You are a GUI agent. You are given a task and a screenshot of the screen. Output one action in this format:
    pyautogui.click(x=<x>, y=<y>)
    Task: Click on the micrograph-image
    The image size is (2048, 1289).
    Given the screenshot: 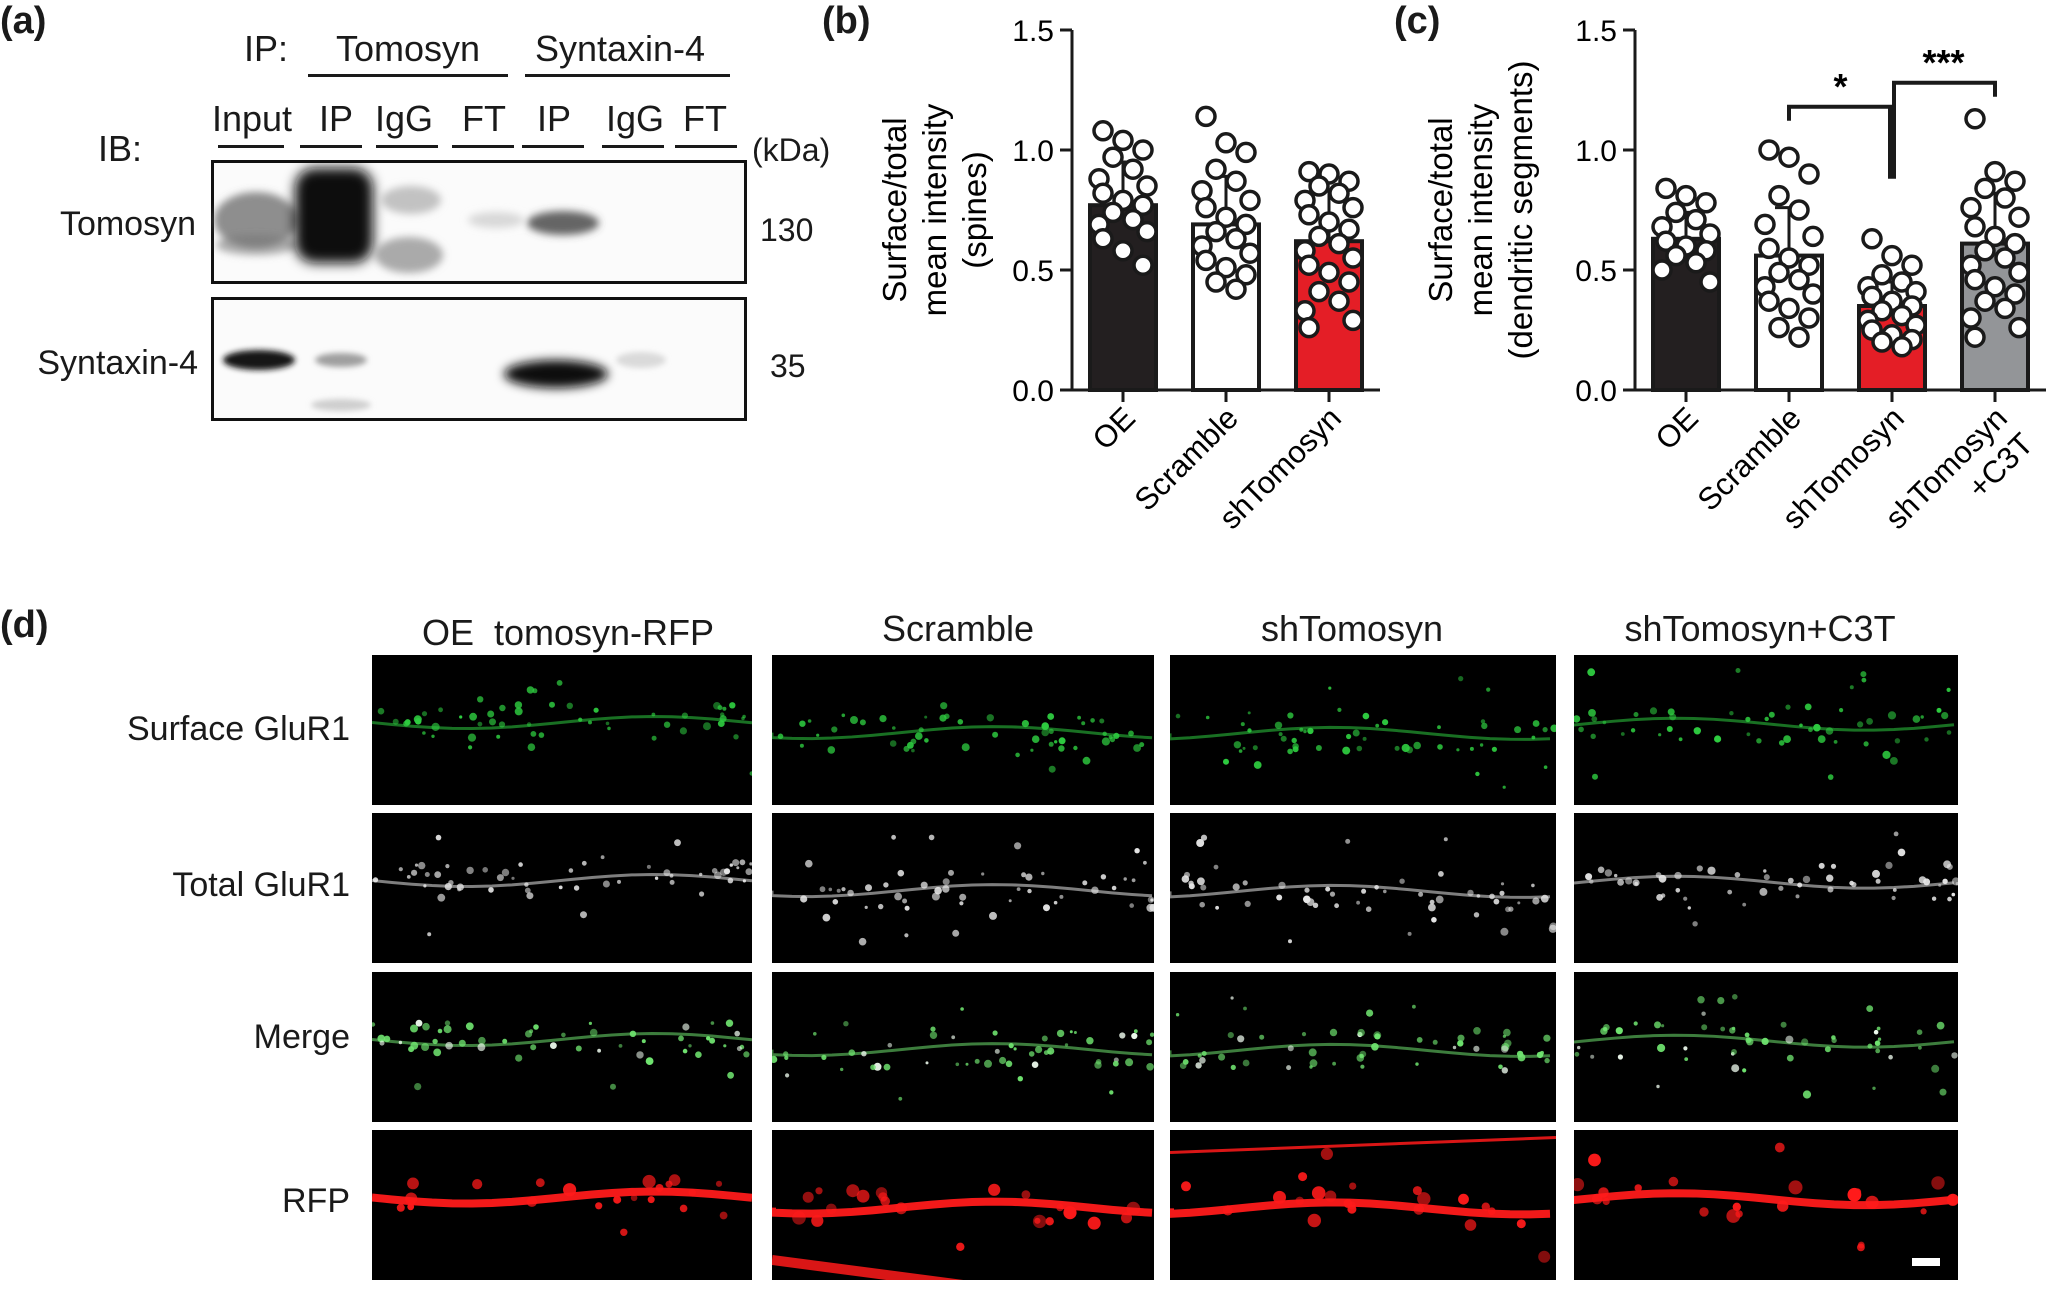 What is the action you would take?
    pyautogui.click(x=562, y=730)
    